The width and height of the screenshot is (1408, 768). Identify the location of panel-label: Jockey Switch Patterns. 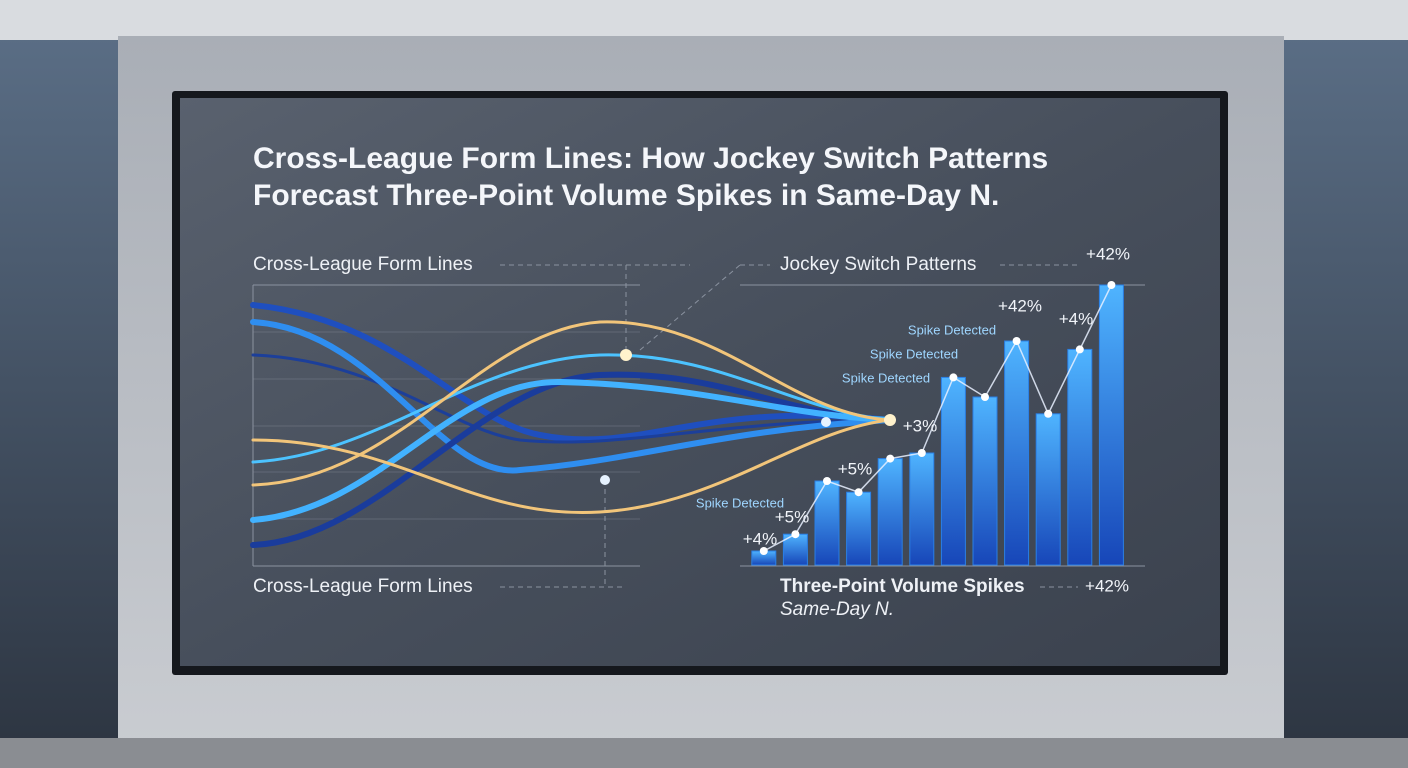
(878, 264).